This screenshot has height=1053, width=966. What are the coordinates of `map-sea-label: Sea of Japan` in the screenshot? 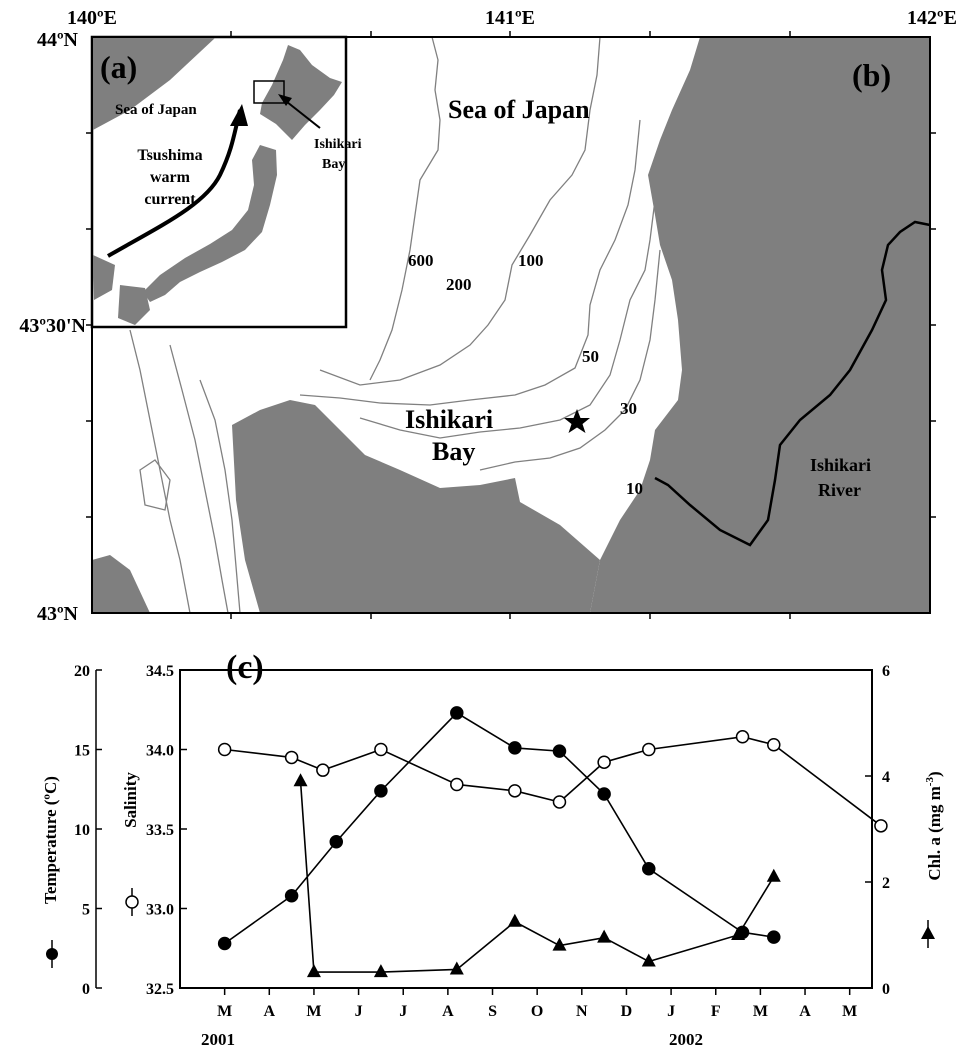 It's located at (519, 109).